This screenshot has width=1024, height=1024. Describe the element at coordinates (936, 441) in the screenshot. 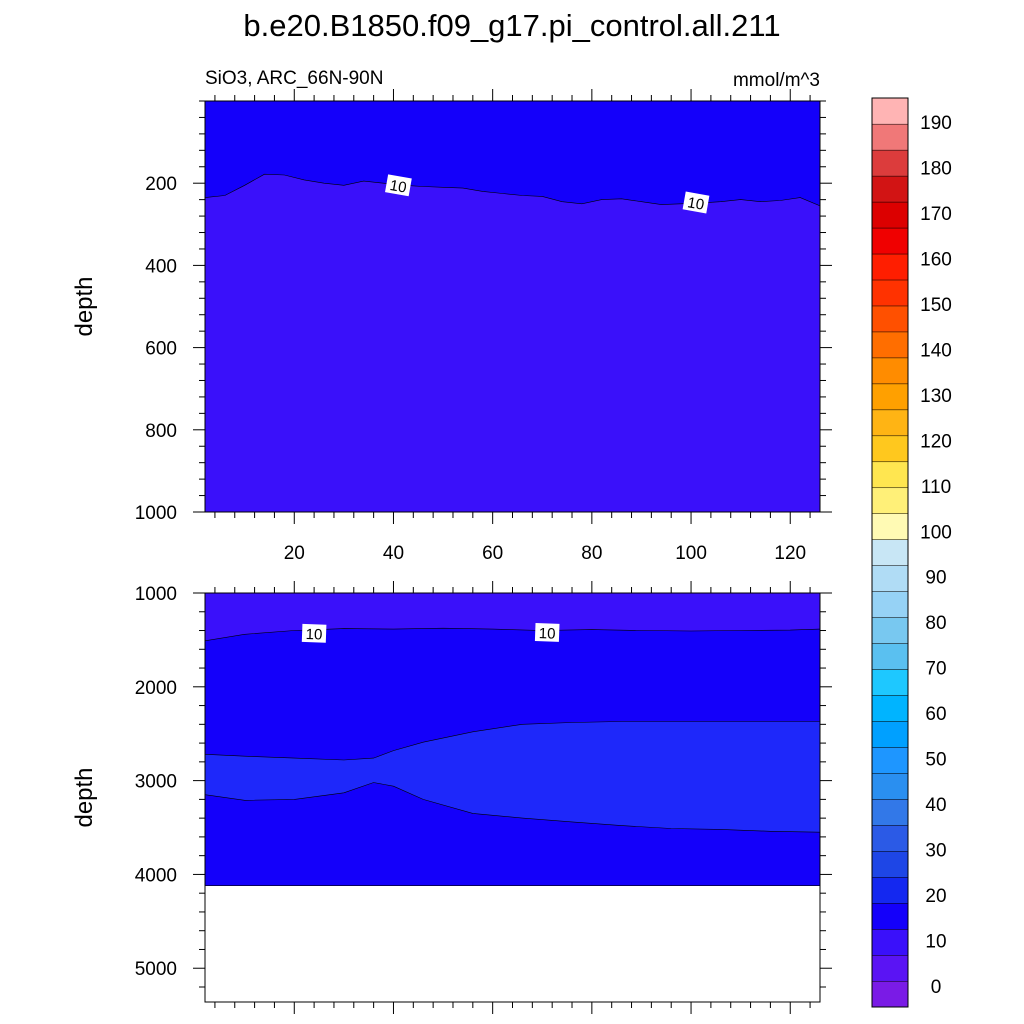

I see `colorbar-label: 120` at that location.